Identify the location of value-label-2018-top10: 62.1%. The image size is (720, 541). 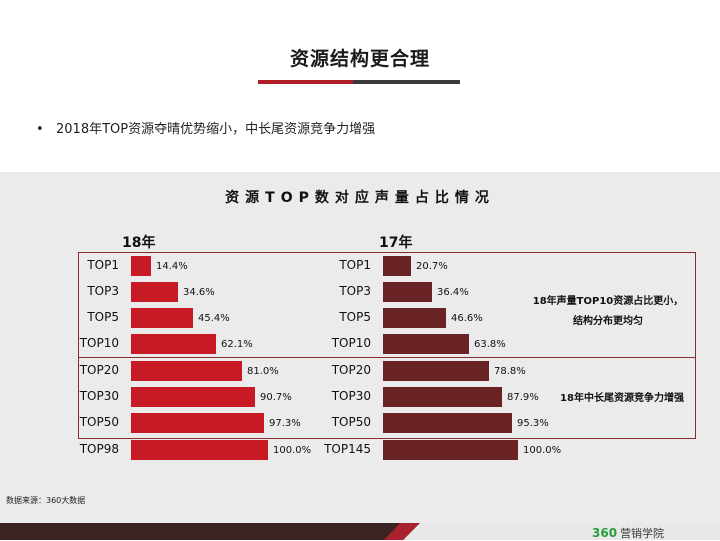
(237, 344).